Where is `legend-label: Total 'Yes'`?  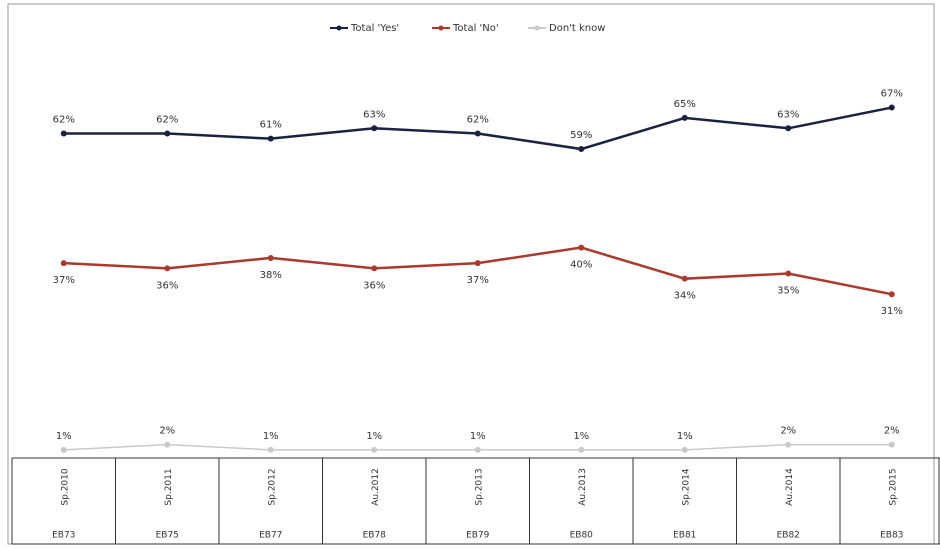 legend-label: Total 'Yes' is located at coordinates (374, 28).